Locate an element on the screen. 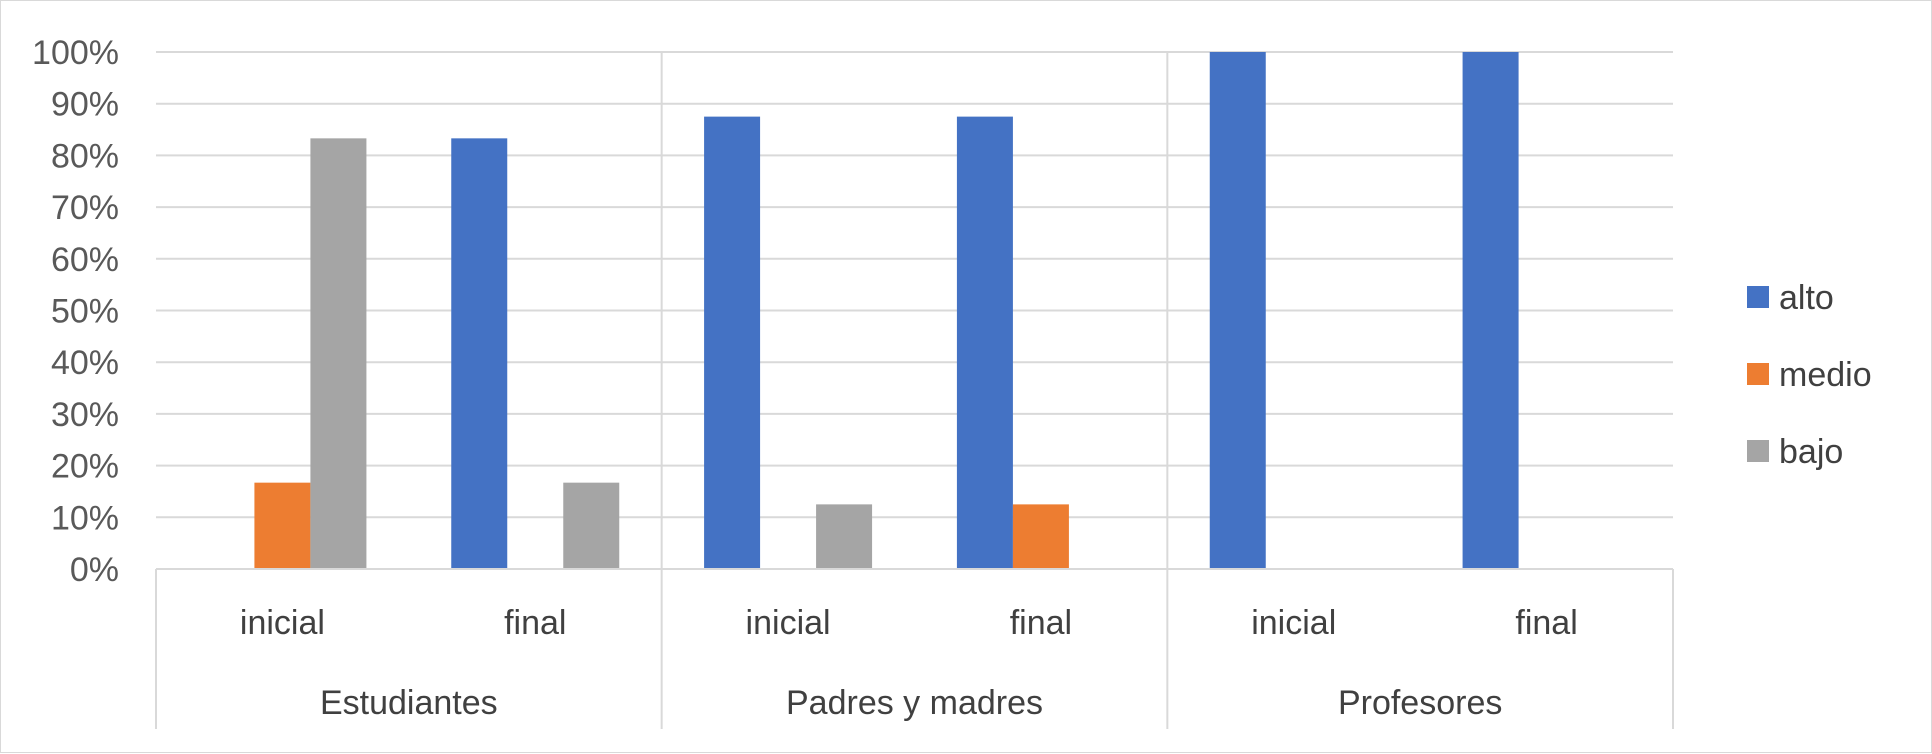 This screenshot has height=754, width=1932. y-tick-label: 90% is located at coordinates (85, 105).